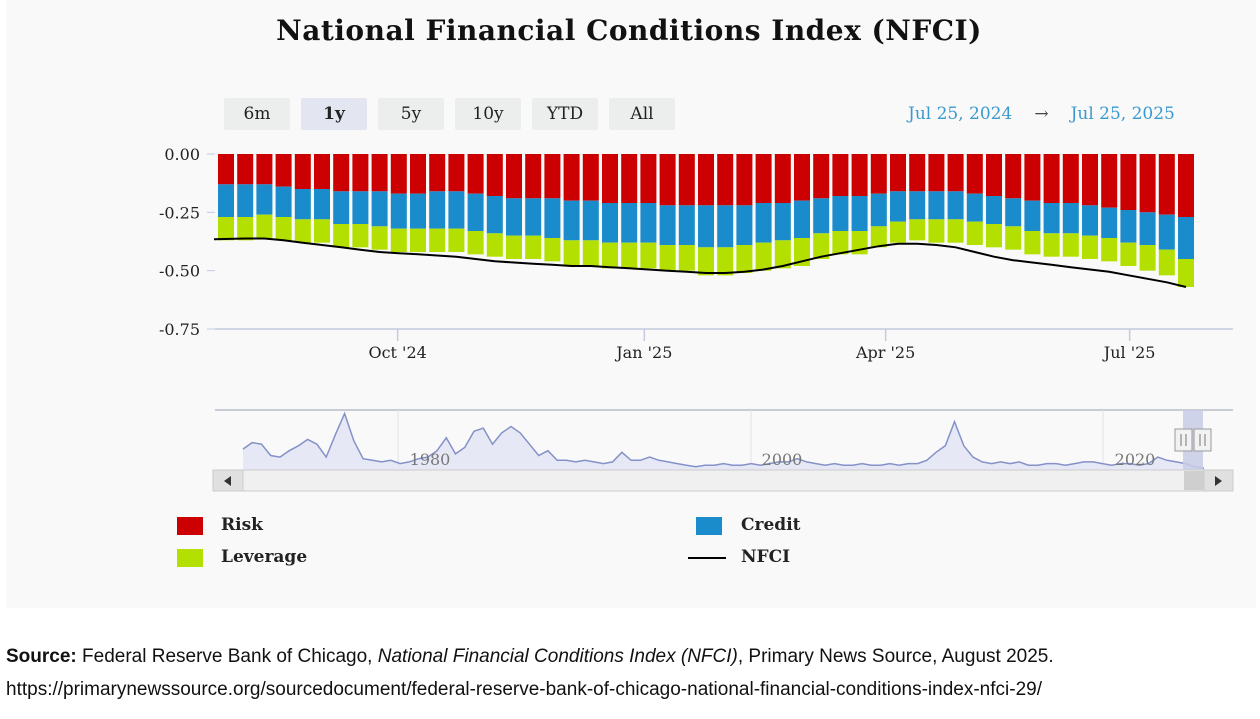 Image resolution: width=1260 pixels, height=719 pixels. Describe the element at coordinates (766, 557) in the screenshot. I see `legend-nfci-label: NFCI` at that location.